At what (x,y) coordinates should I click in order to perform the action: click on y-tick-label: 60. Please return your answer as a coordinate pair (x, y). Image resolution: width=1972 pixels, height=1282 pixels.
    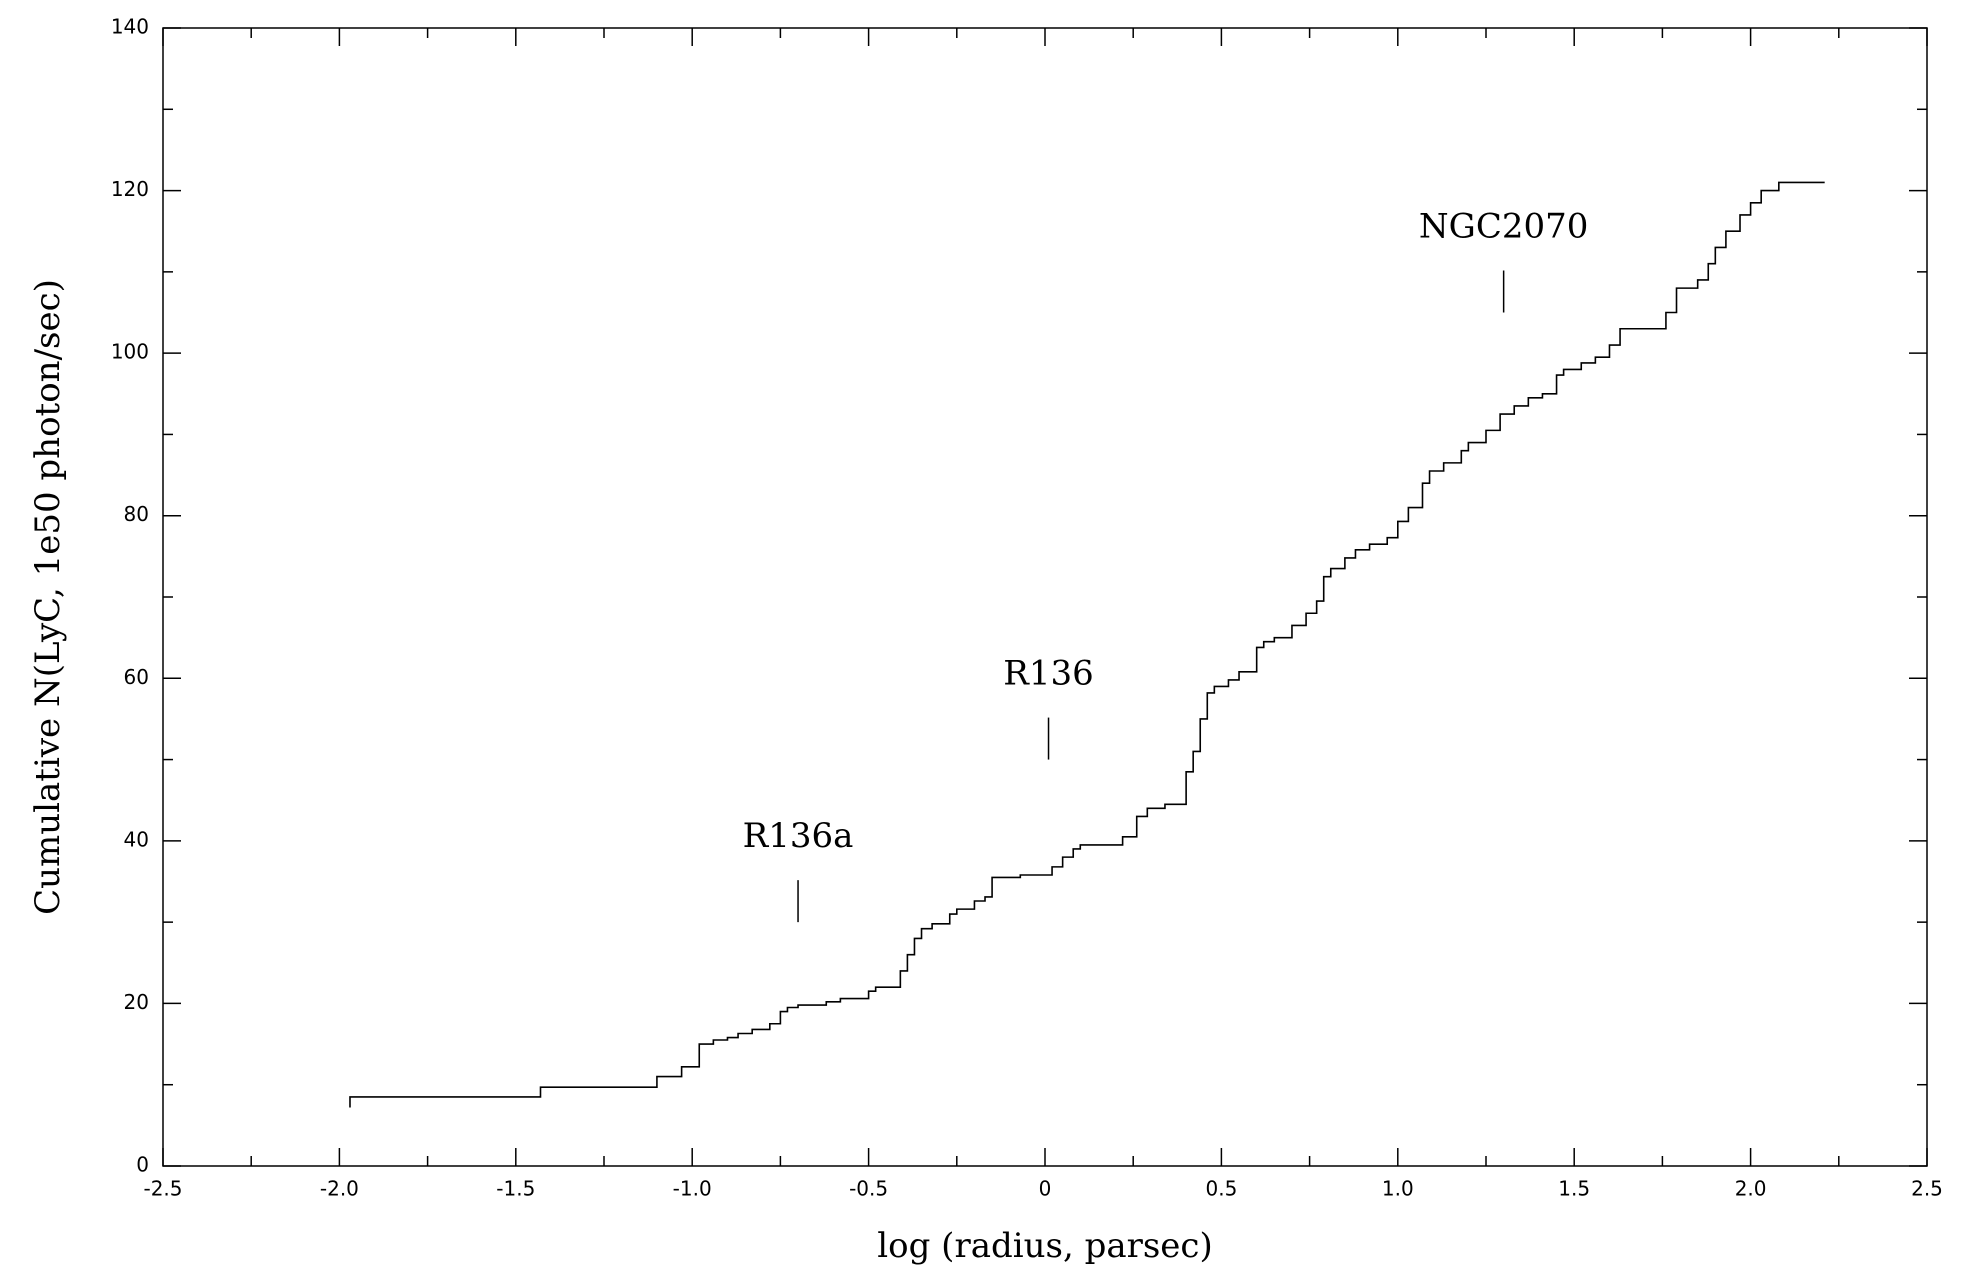
    Looking at the image, I should click on (136, 677).